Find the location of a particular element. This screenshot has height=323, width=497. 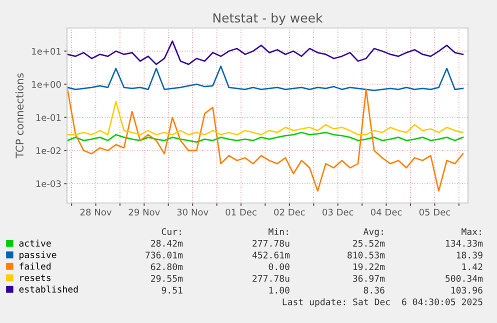

chart-title: Netstat - by week is located at coordinates (268, 19).